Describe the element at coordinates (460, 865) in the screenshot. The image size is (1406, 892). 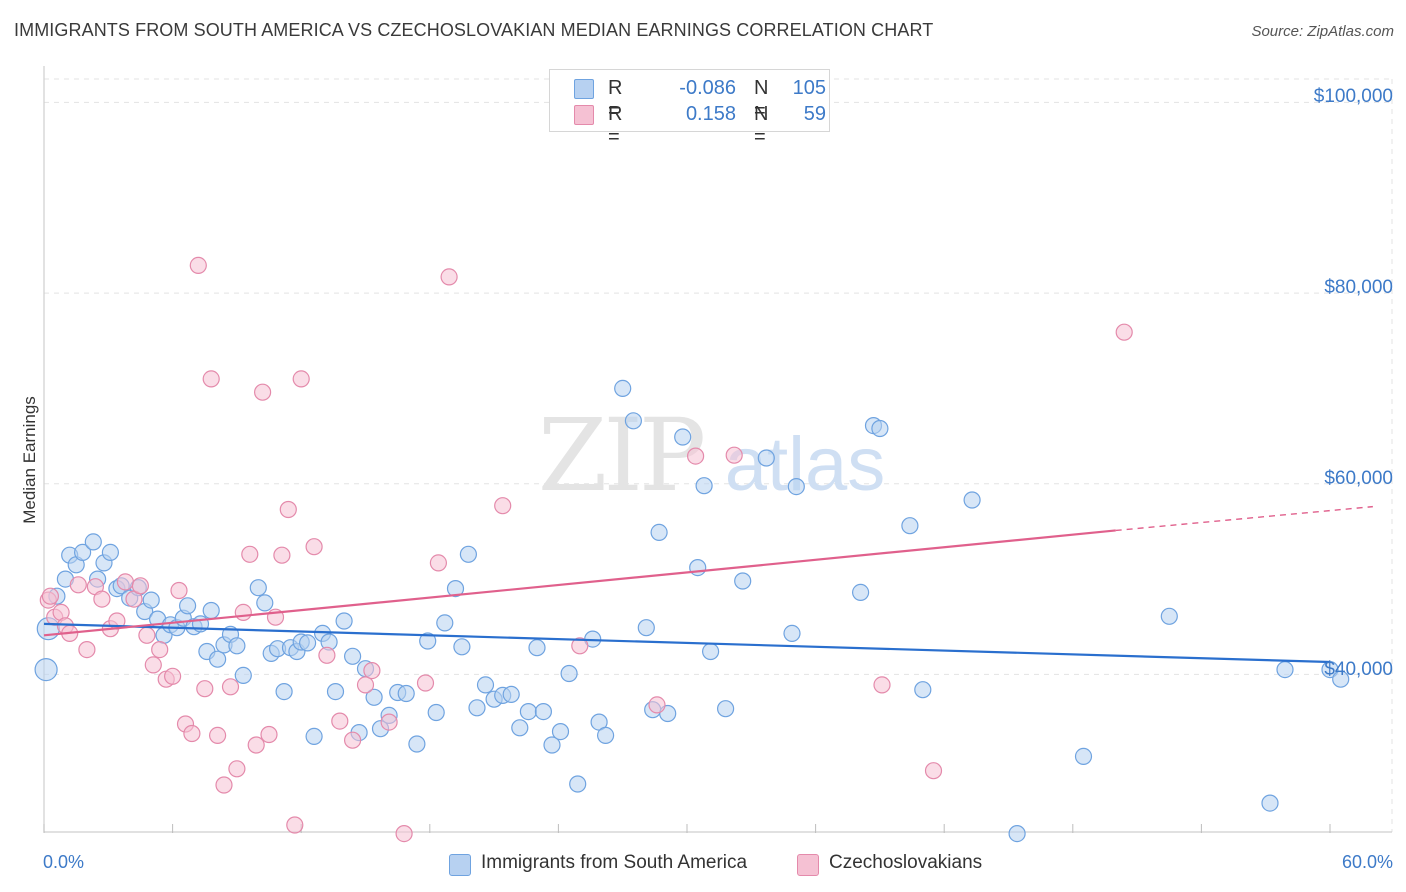
I see `legend-swatch-blue` at that location.